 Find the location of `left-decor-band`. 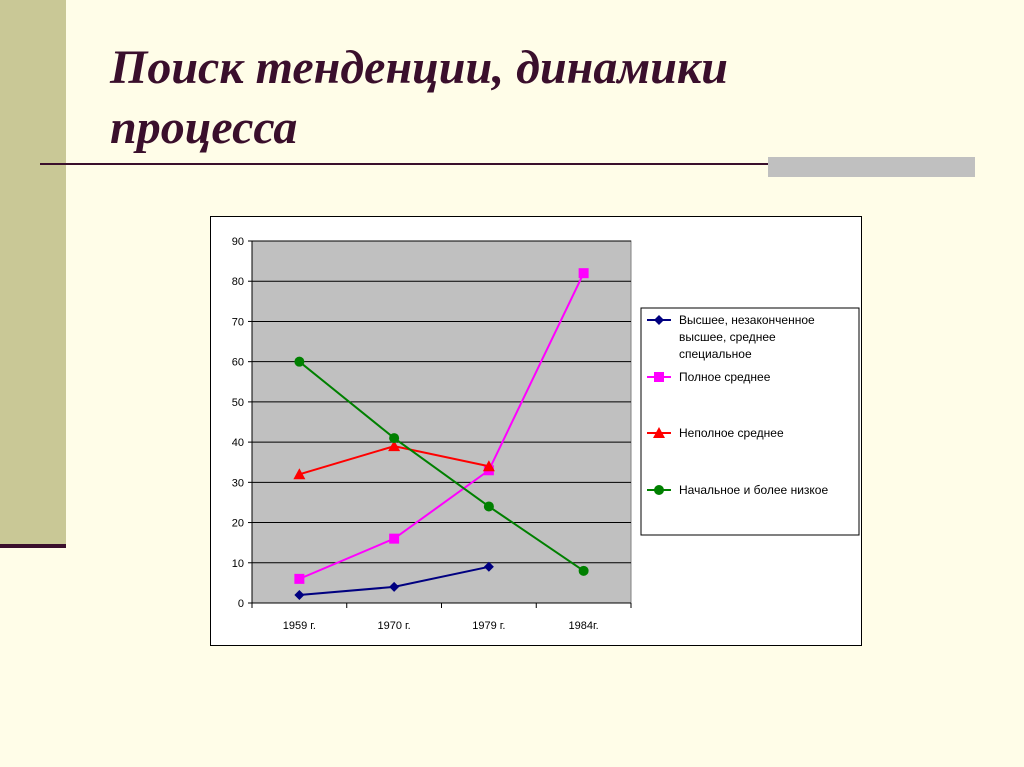

left-decor-band is located at coordinates (33, 273).